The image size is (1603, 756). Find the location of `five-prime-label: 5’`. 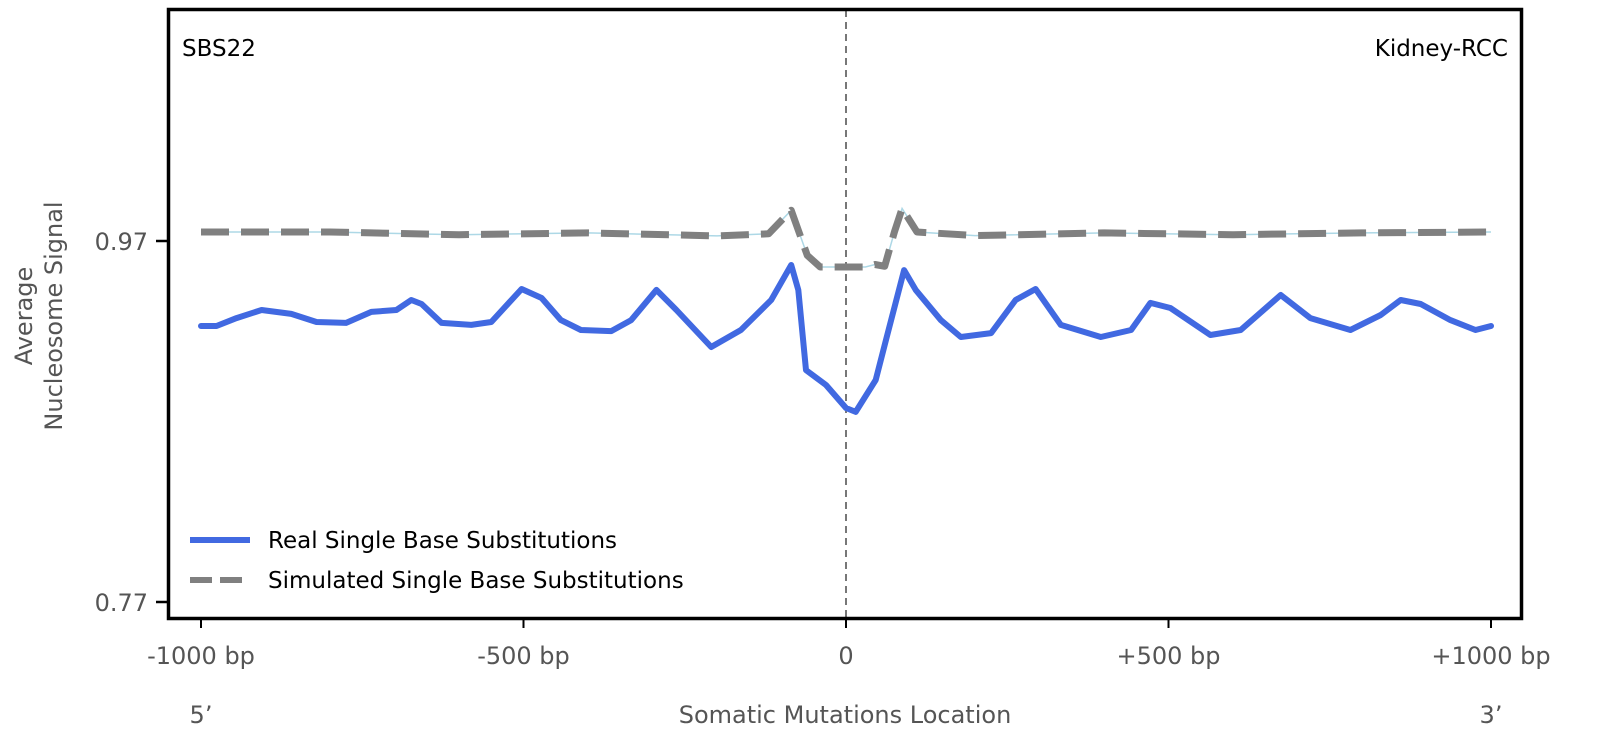

five-prime-label: 5’ is located at coordinates (201, 715).